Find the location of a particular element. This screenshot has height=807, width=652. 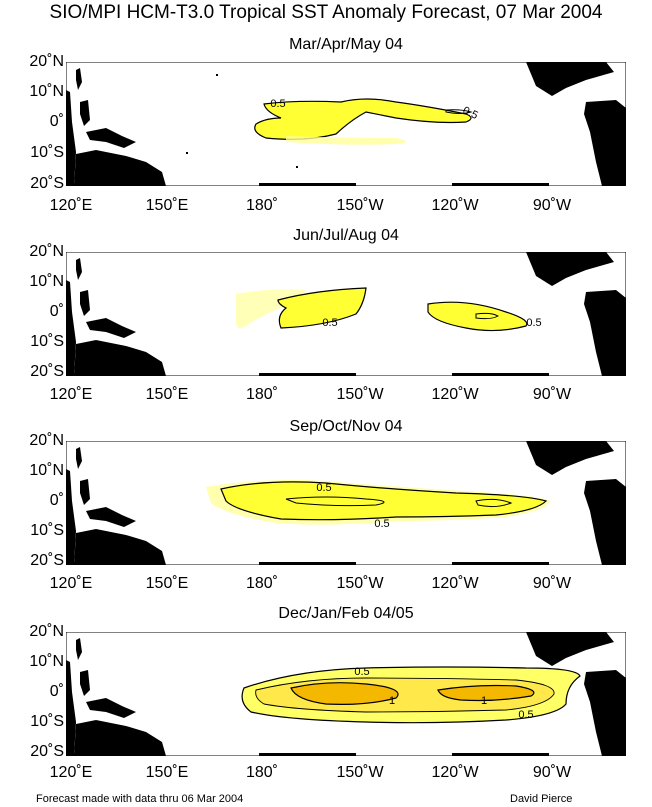

map-panel-1: 0.5 0.5 is located at coordinates (346, 124).